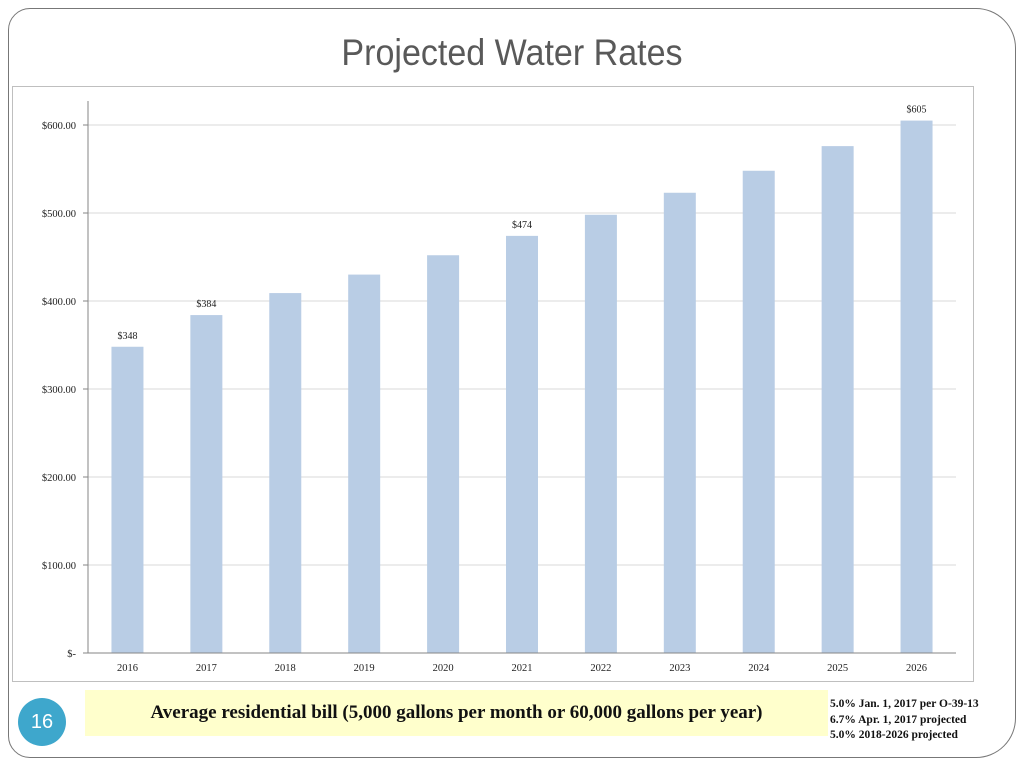 The width and height of the screenshot is (1024, 768). I want to click on note-line: 5.0% Jan. 1, 2017 per O-39-13, so click(904, 704).